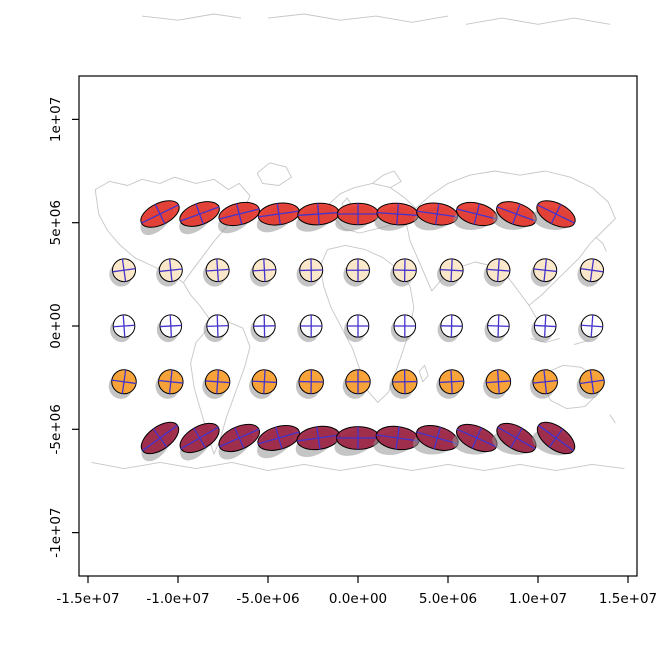 This screenshot has height=672, width=672. What do you see at coordinates (267, 599) in the screenshot?
I see `x-tick-label: -5.0e+06` at bounding box center [267, 599].